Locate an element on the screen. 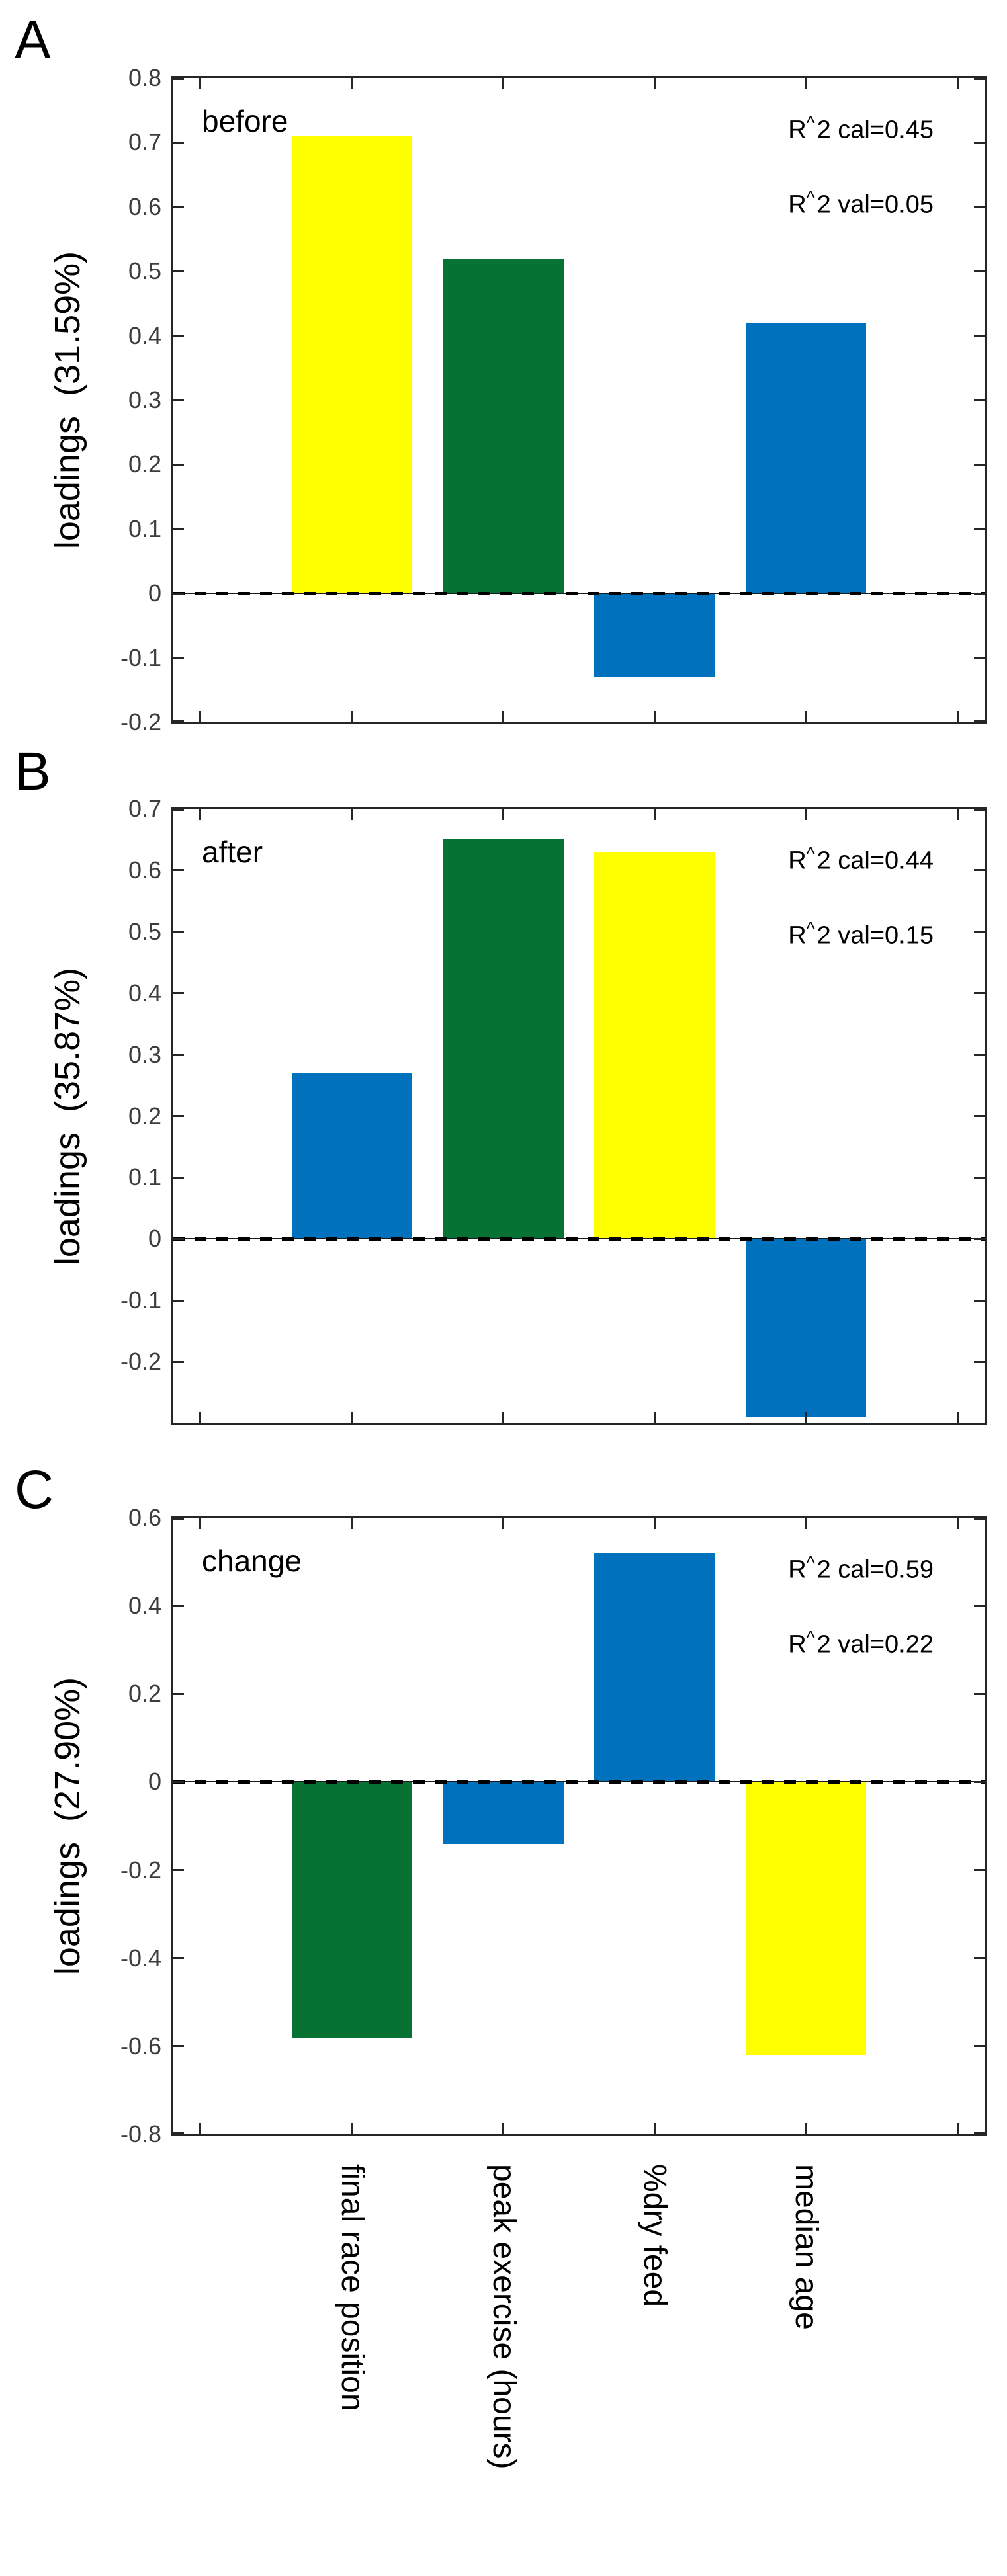 This screenshot has height=2576, width=1007. y-tick-label: -0.1 is located at coordinates (140, 1300).